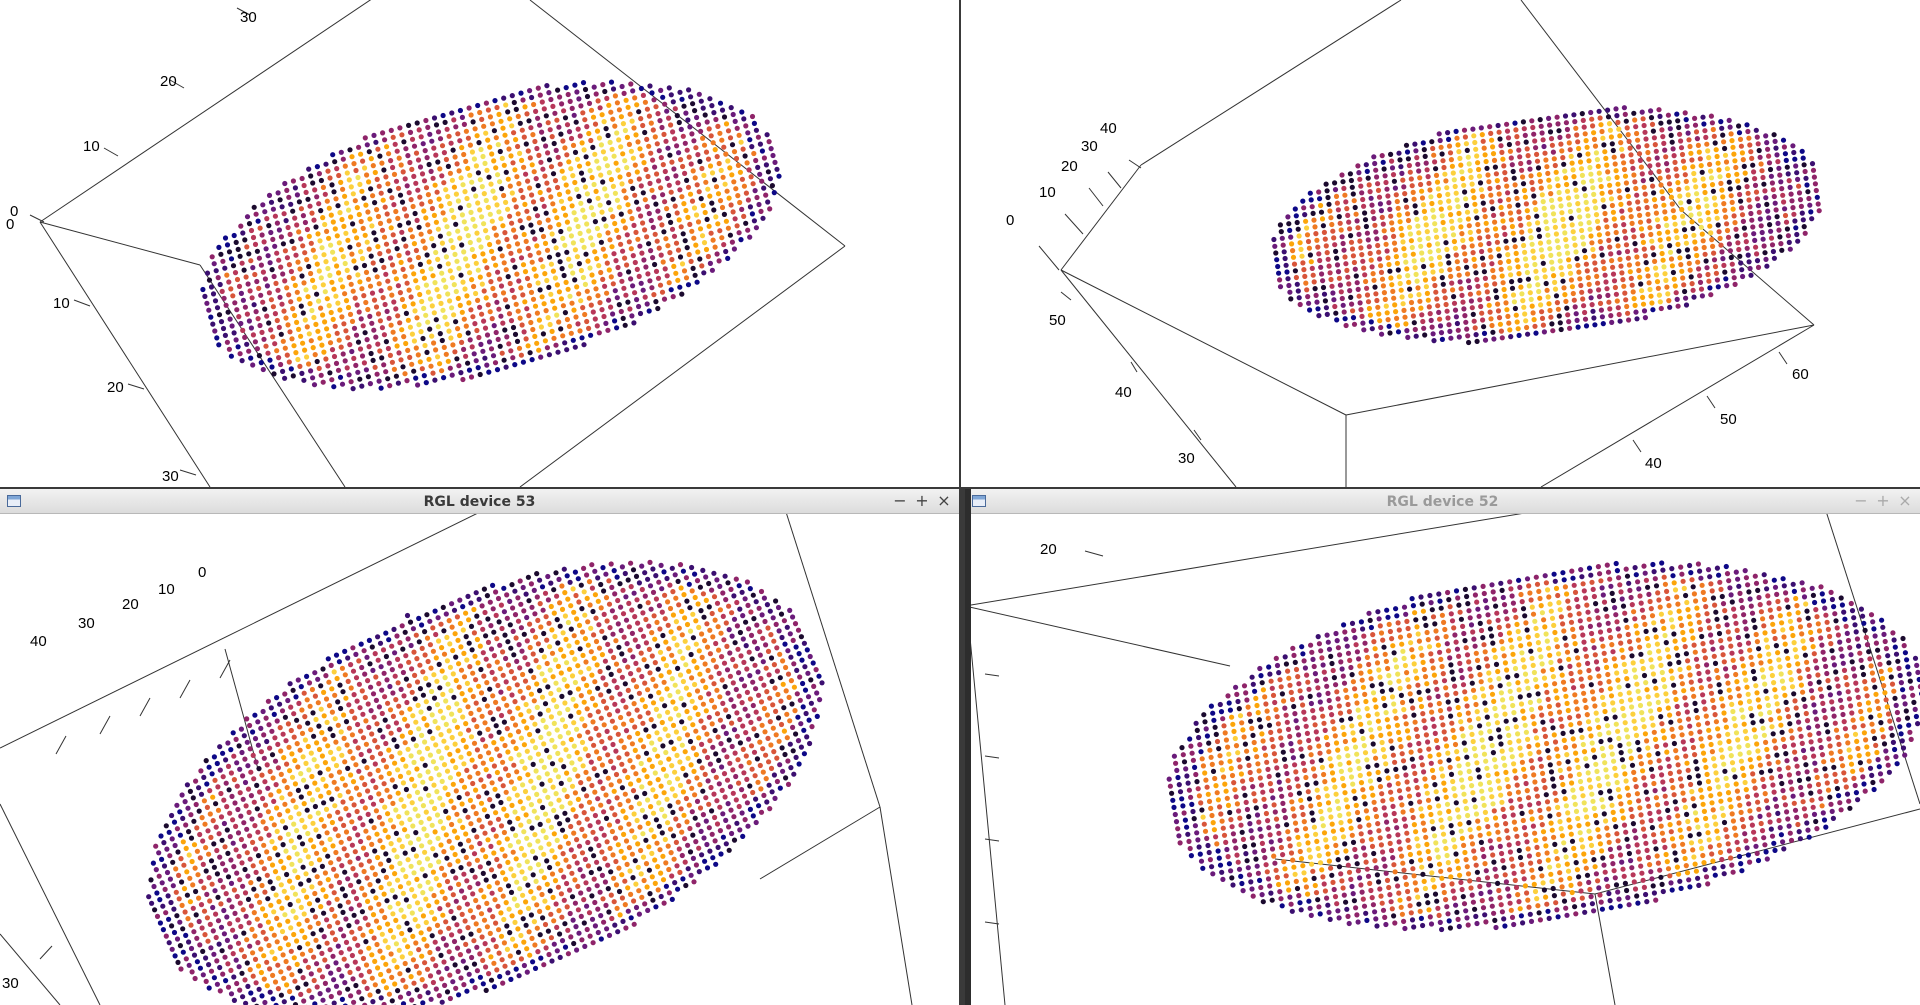 The image size is (1920, 1005). I want to click on window-titlebar: RGL device 53 − + ×, so click(479, 501).